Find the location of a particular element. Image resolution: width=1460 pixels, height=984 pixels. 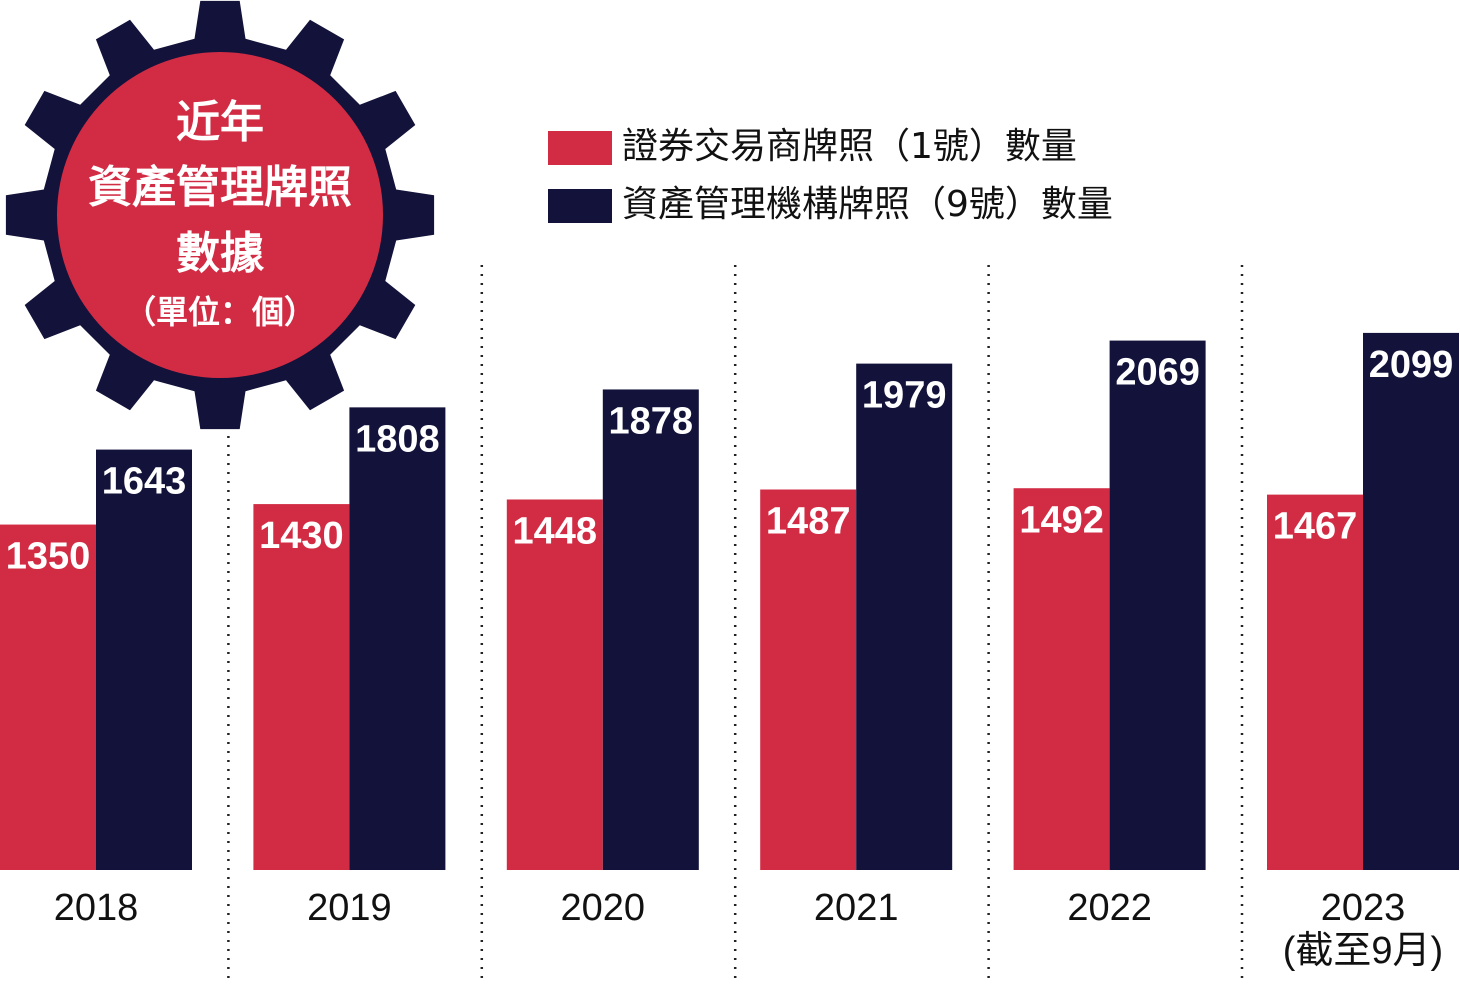

value-label: 2069 is located at coordinates (1157, 373).